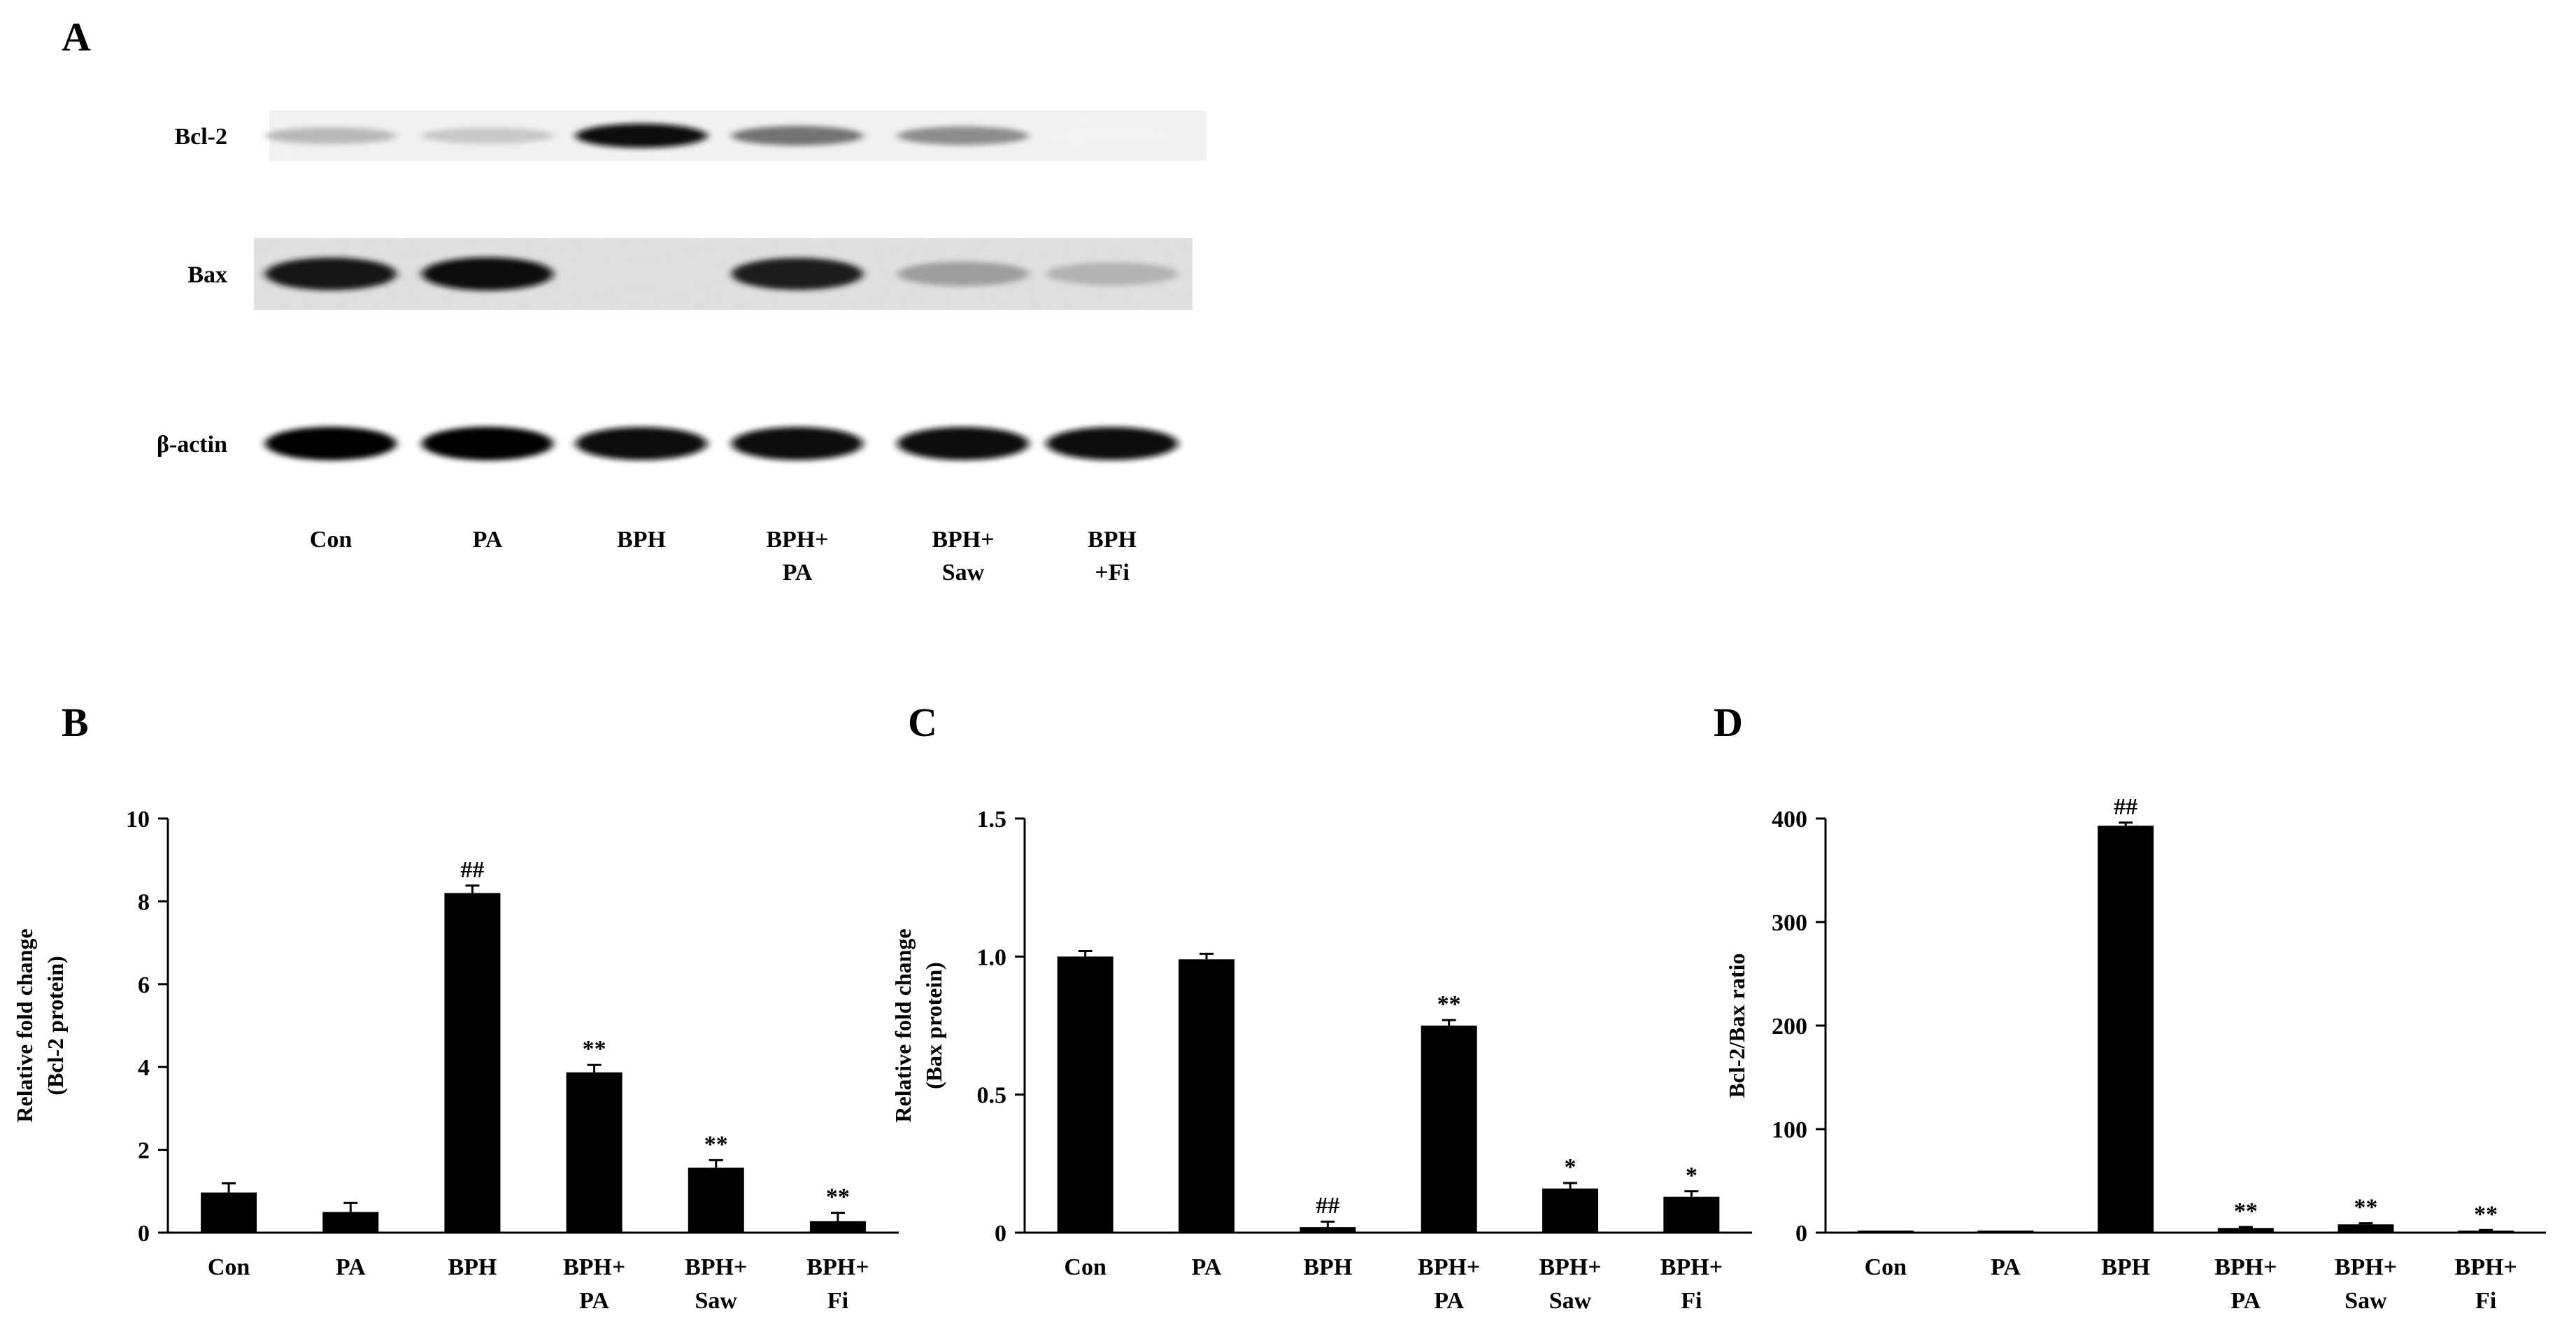 The image size is (2576, 1339). What do you see at coordinates (144, 902) in the screenshot?
I see `y-tick-label: 8` at bounding box center [144, 902].